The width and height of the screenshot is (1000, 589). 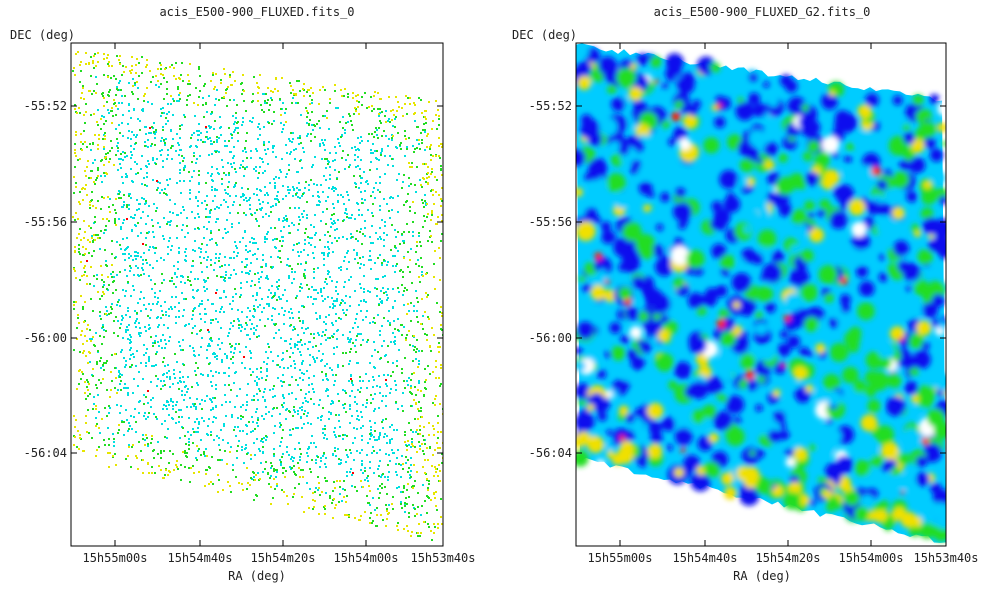 What do you see at coordinates (762, 576) in the screenshot?
I see `right-xlabel: RA (deg)` at bounding box center [762, 576].